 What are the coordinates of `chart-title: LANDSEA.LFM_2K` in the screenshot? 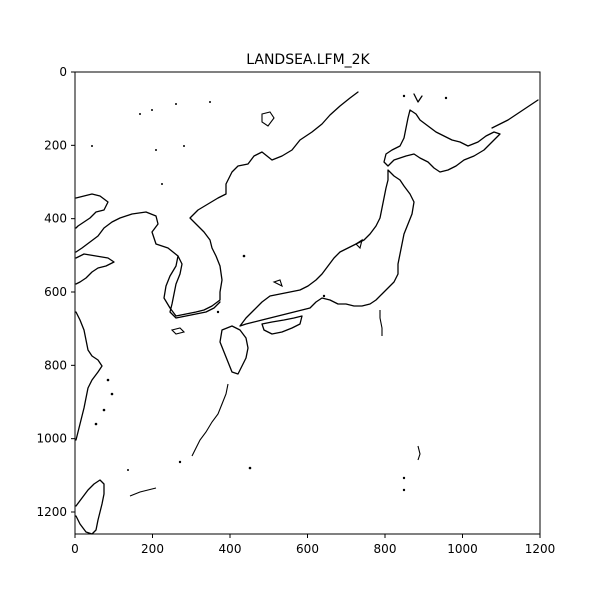 It's located at (308, 60).